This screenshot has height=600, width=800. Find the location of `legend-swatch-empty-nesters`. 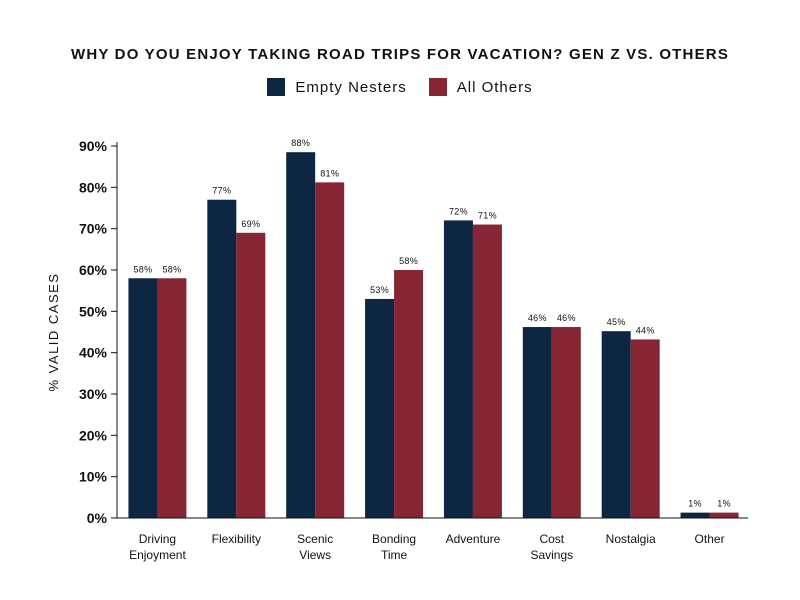

legend-swatch-empty-nesters is located at coordinates (276, 87).